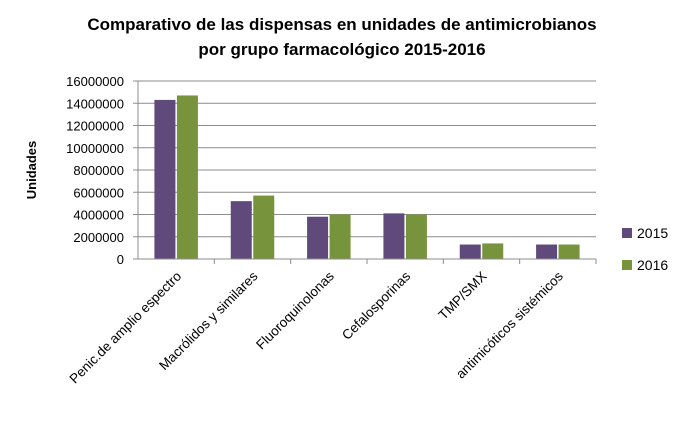  I want to click on legend-label: 2015, so click(652, 233).